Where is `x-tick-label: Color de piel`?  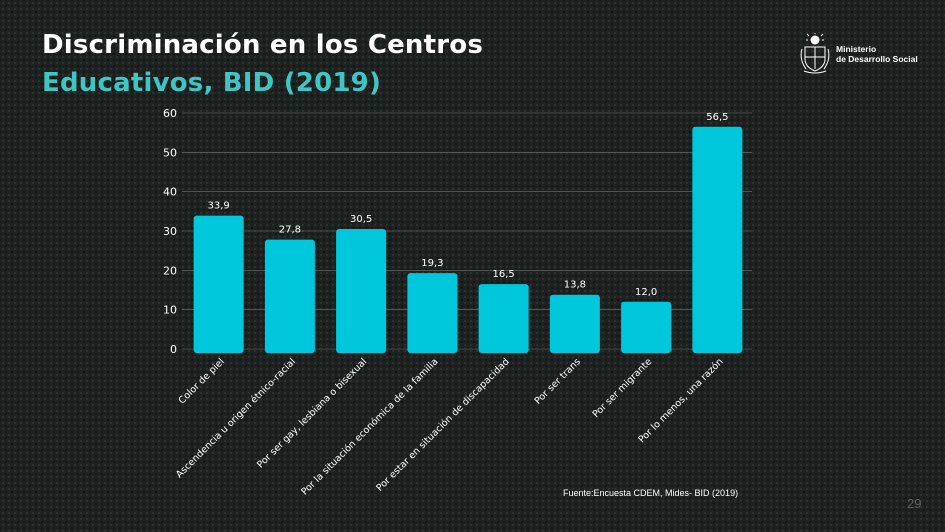 x-tick-label: Color de piel is located at coordinates (202, 381).